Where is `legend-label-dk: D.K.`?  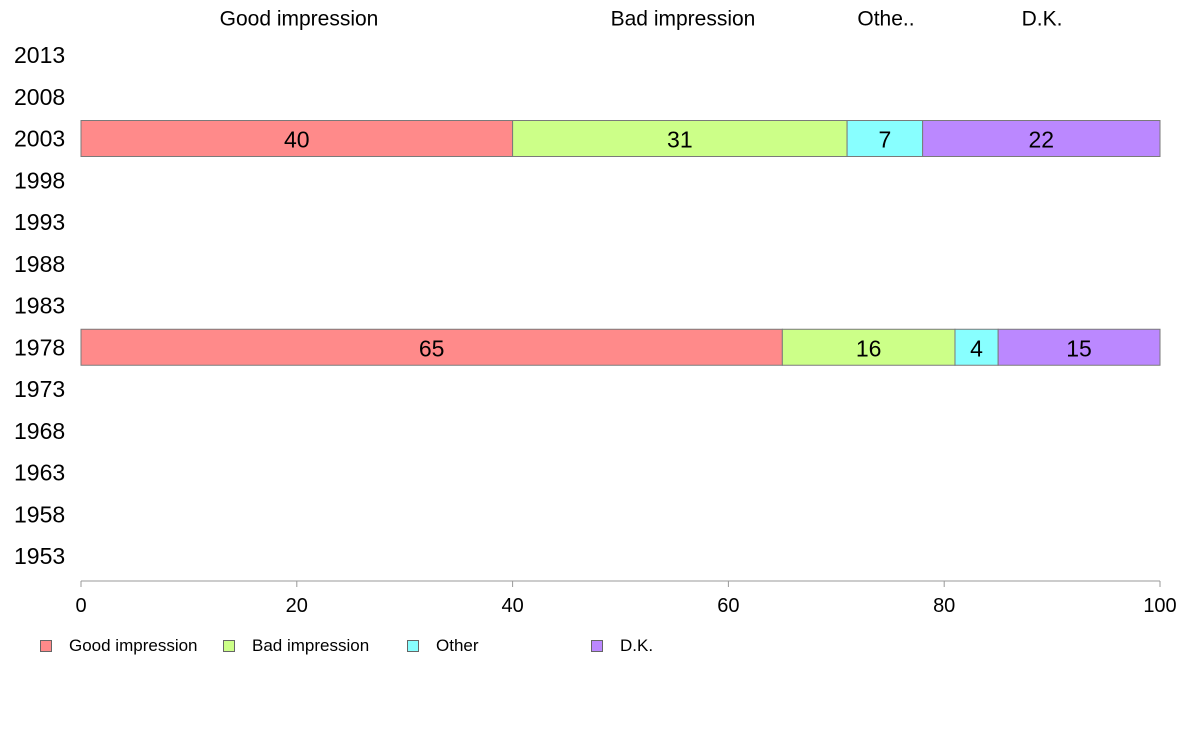
legend-label-dk: D.K. is located at coordinates (637, 645).